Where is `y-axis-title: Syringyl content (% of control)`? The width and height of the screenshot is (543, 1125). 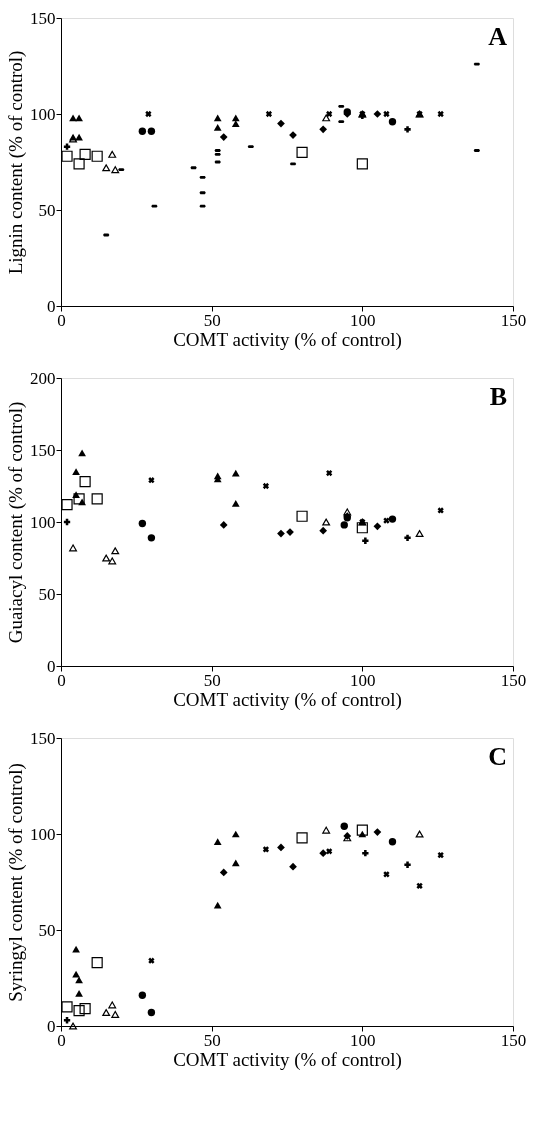 y-axis-title: Syringyl content (% of control) is located at coordinates (16, 882).